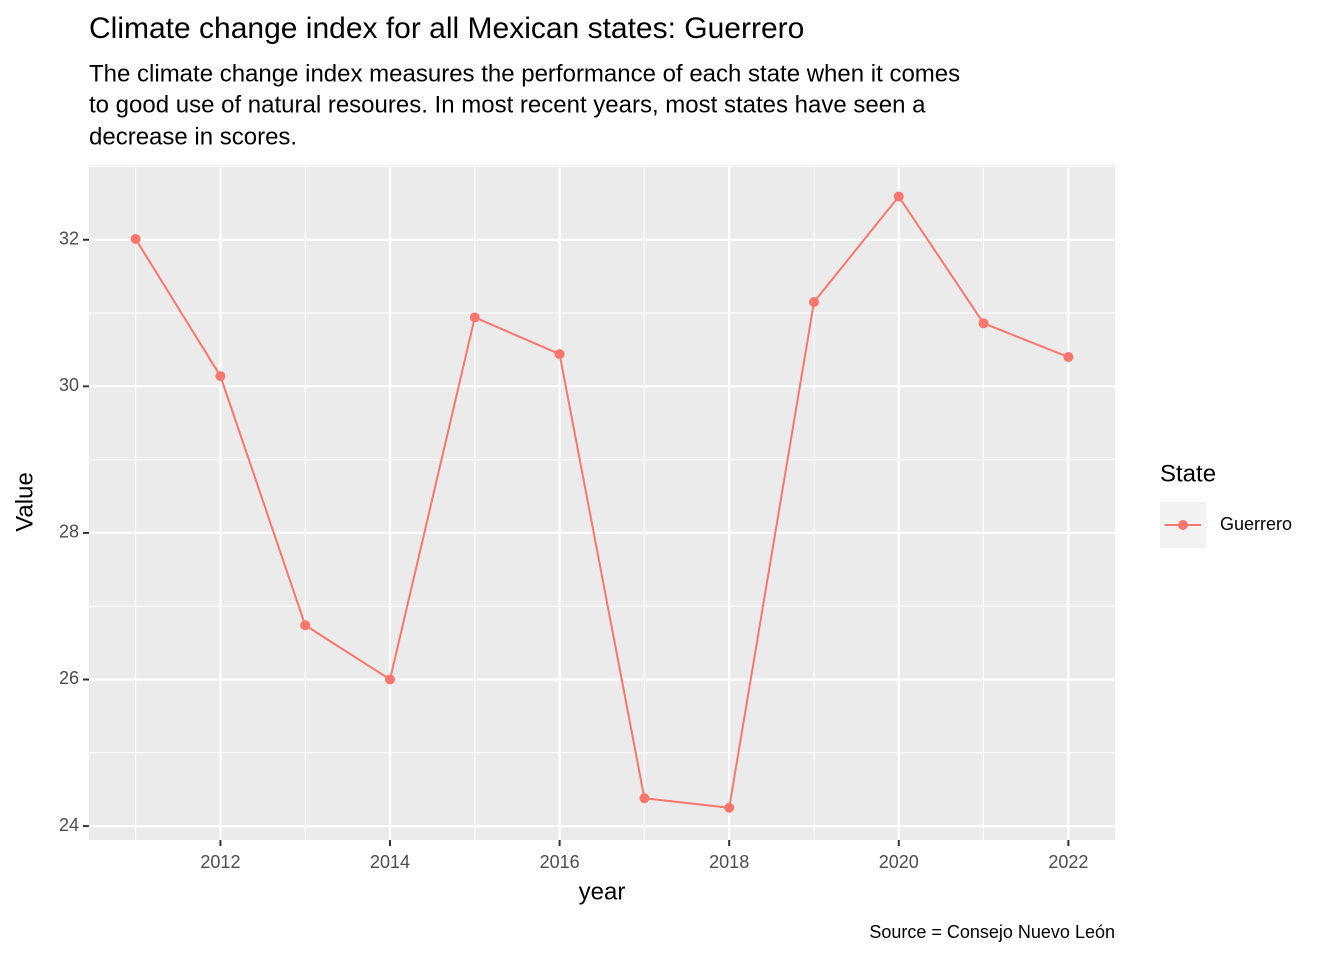 Image resolution: width=1344 pixels, height=960 pixels. I want to click on x-axis-title: year, so click(602, 891).